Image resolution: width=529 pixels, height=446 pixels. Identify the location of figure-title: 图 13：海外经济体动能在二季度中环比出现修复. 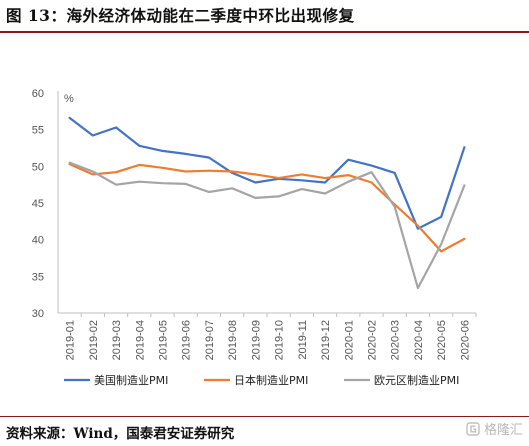
(180, 15).